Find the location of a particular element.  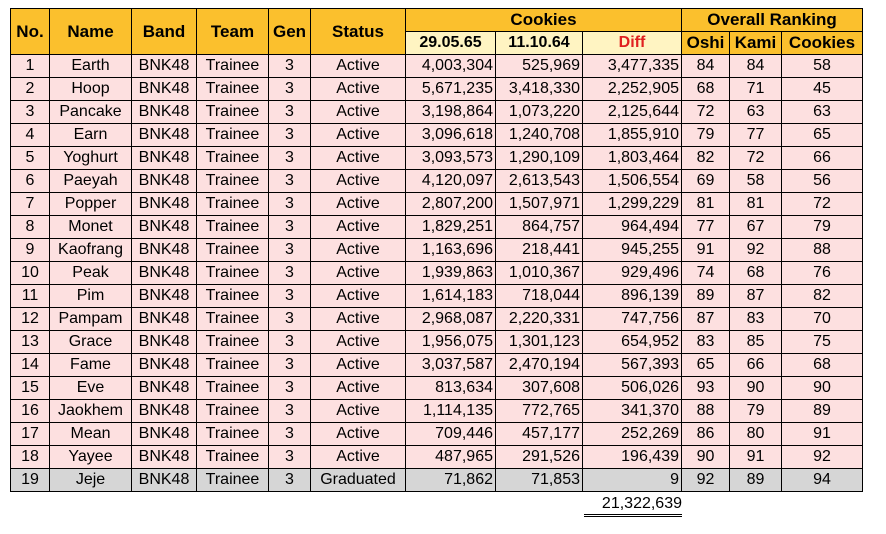

cell-cookies-date2: 1,240,708 is located at coordinates (539, 135).